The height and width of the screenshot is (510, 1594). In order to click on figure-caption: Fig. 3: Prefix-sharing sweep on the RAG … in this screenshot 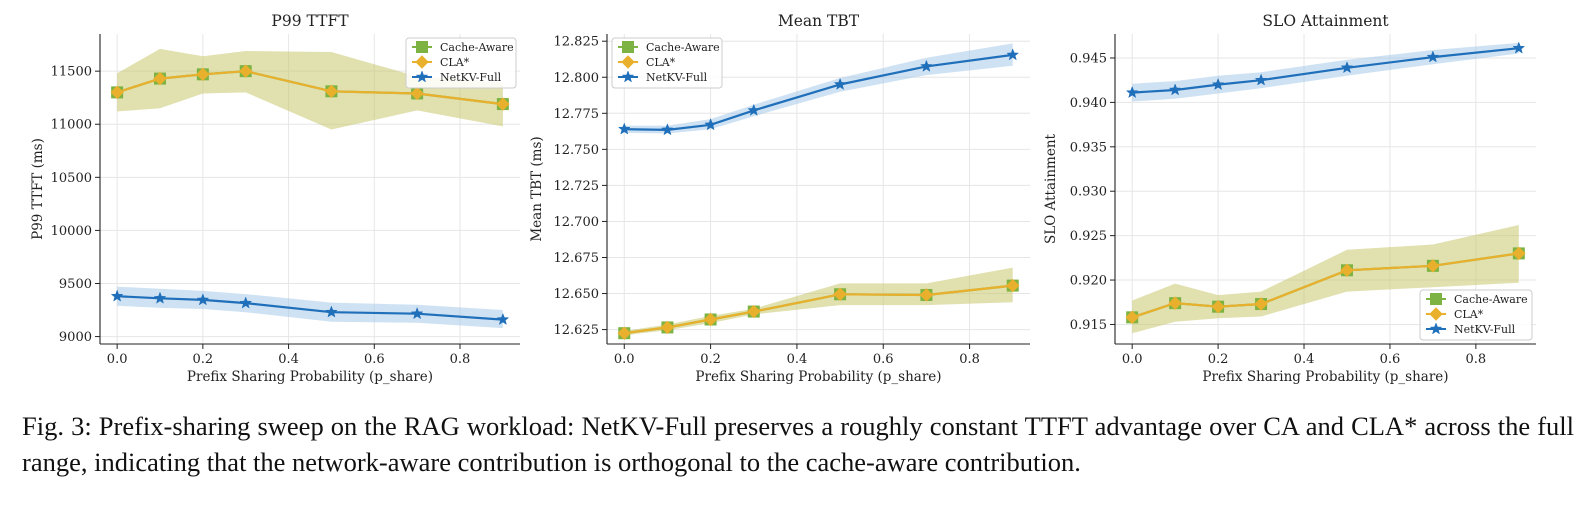, I will do `click(798, 444)`.